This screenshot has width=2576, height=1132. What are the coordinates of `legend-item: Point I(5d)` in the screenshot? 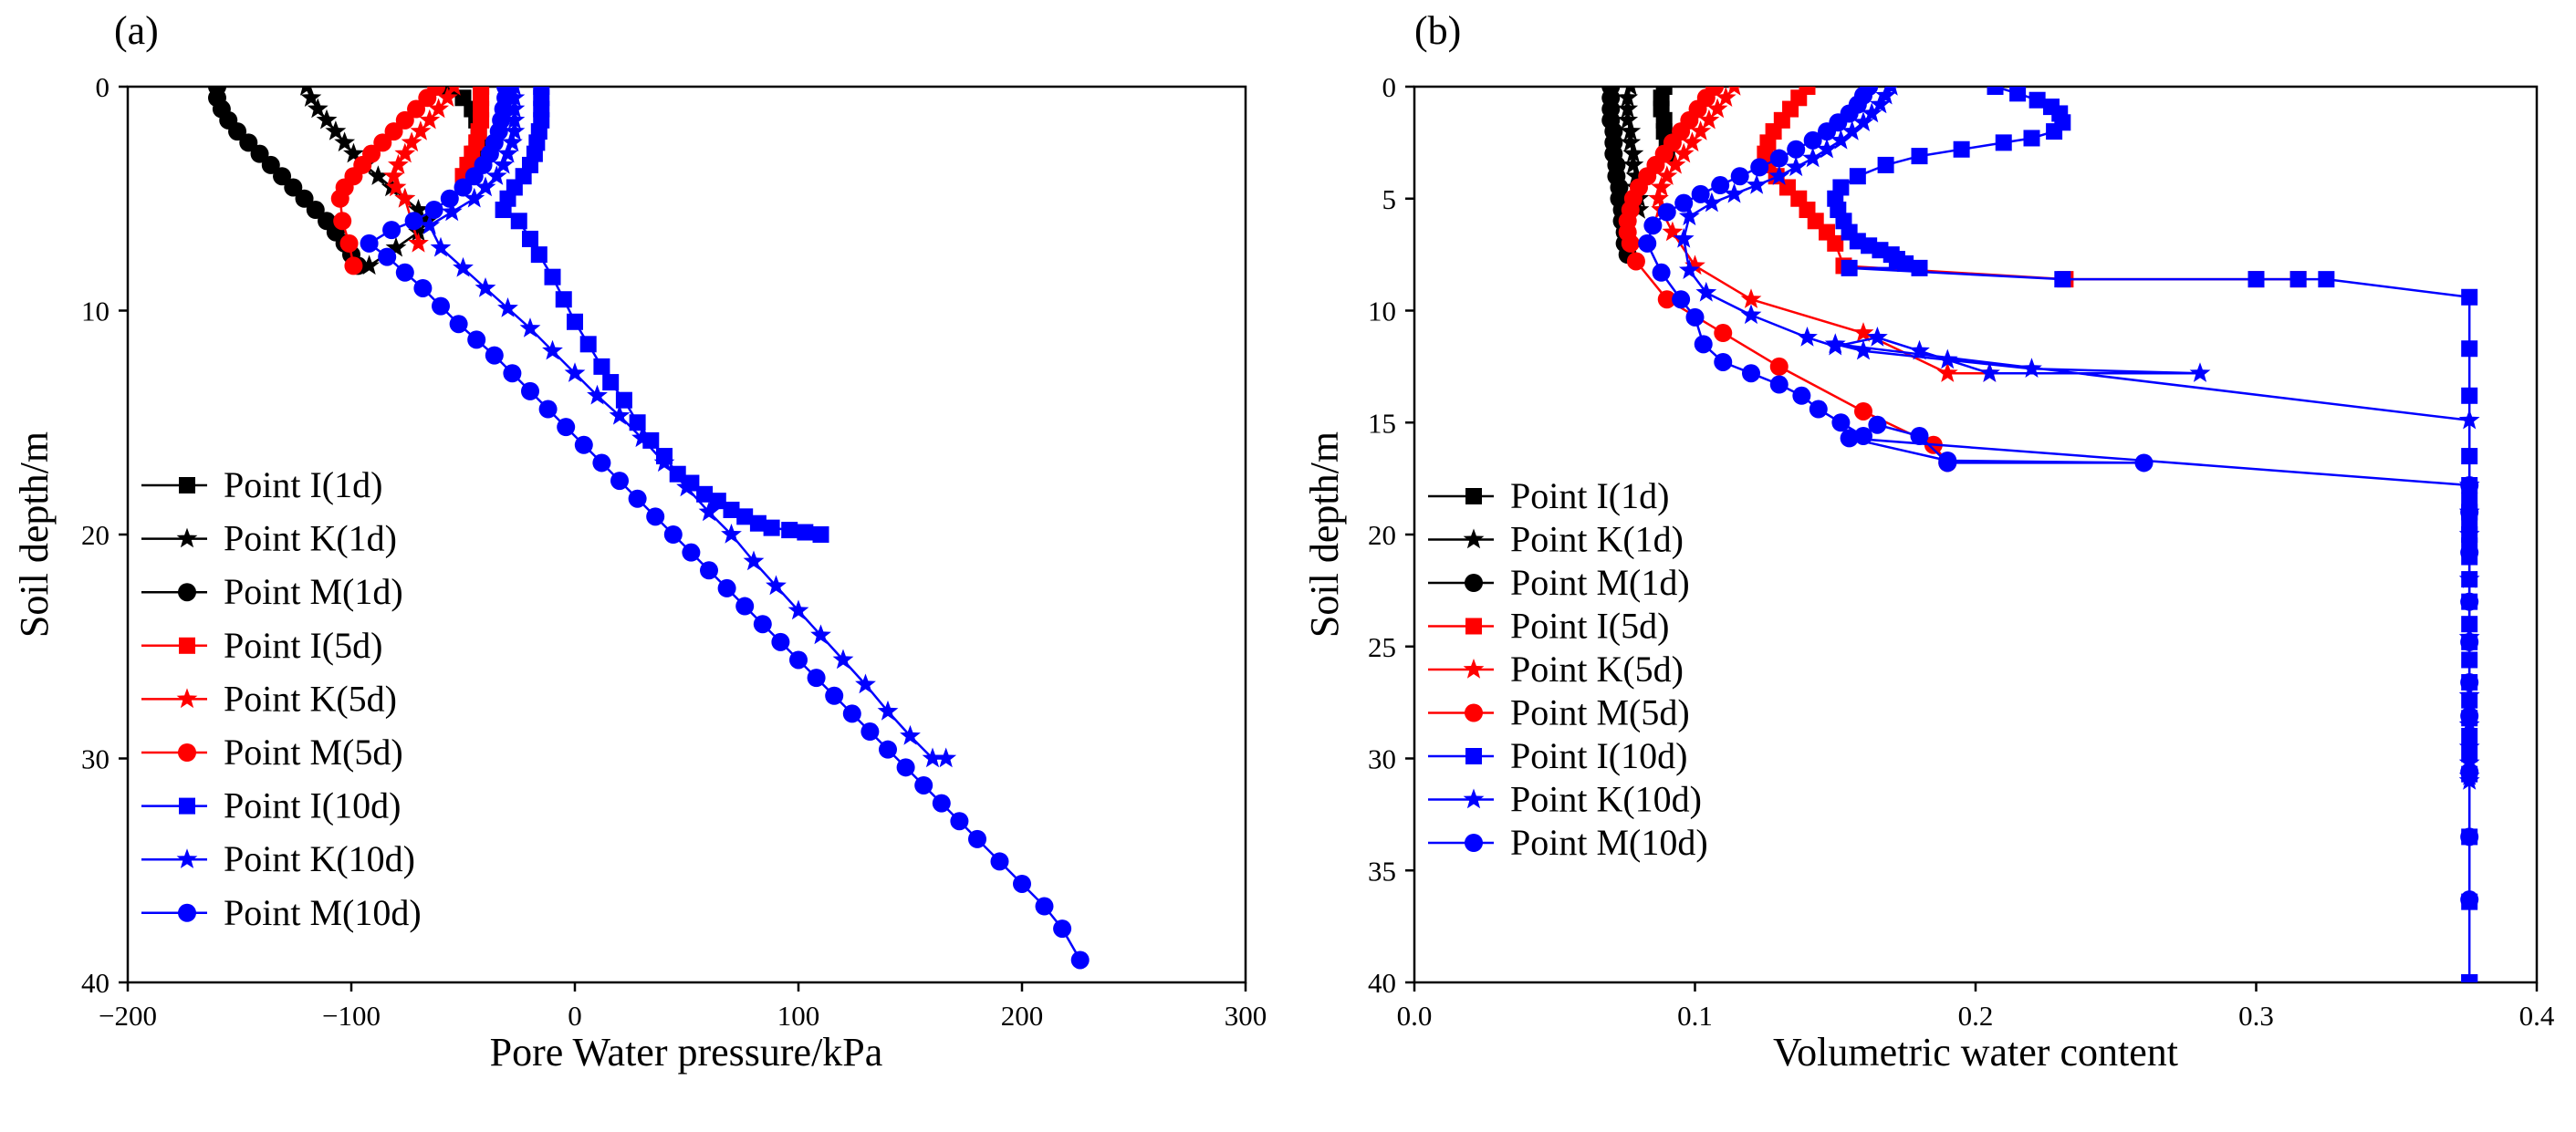 It's located at (261, 645).